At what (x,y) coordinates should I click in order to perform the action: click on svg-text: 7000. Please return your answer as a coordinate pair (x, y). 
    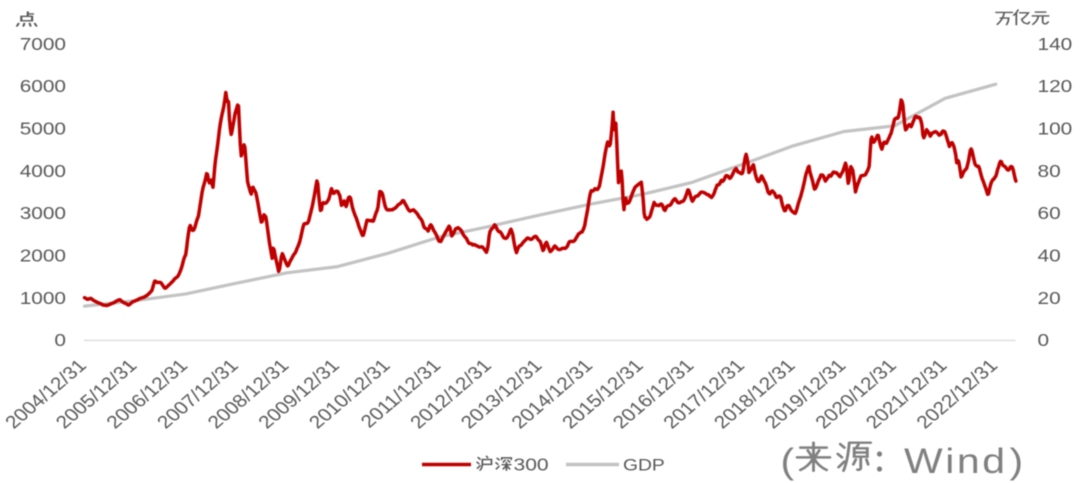
    Looking at the image, I should click on (43, 44).